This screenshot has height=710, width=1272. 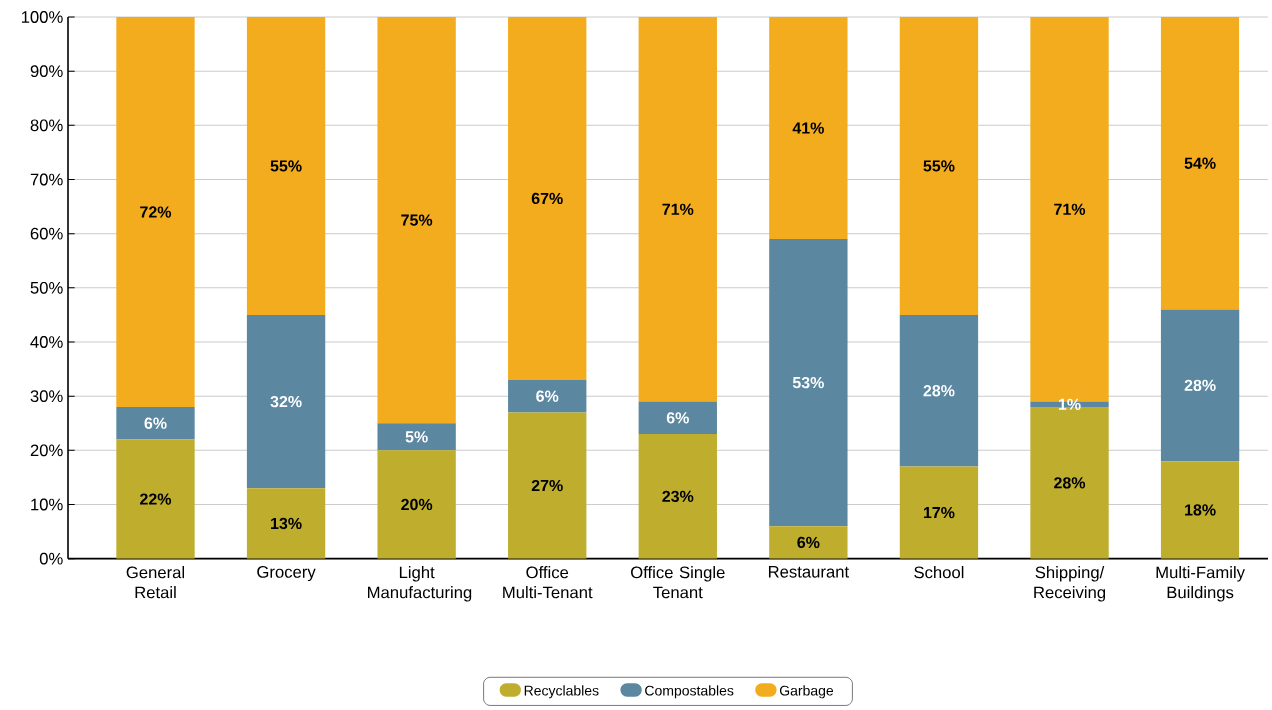 I want to click on x-tick-label: Multi-Family Buildings, so click(x=1200, y=584).